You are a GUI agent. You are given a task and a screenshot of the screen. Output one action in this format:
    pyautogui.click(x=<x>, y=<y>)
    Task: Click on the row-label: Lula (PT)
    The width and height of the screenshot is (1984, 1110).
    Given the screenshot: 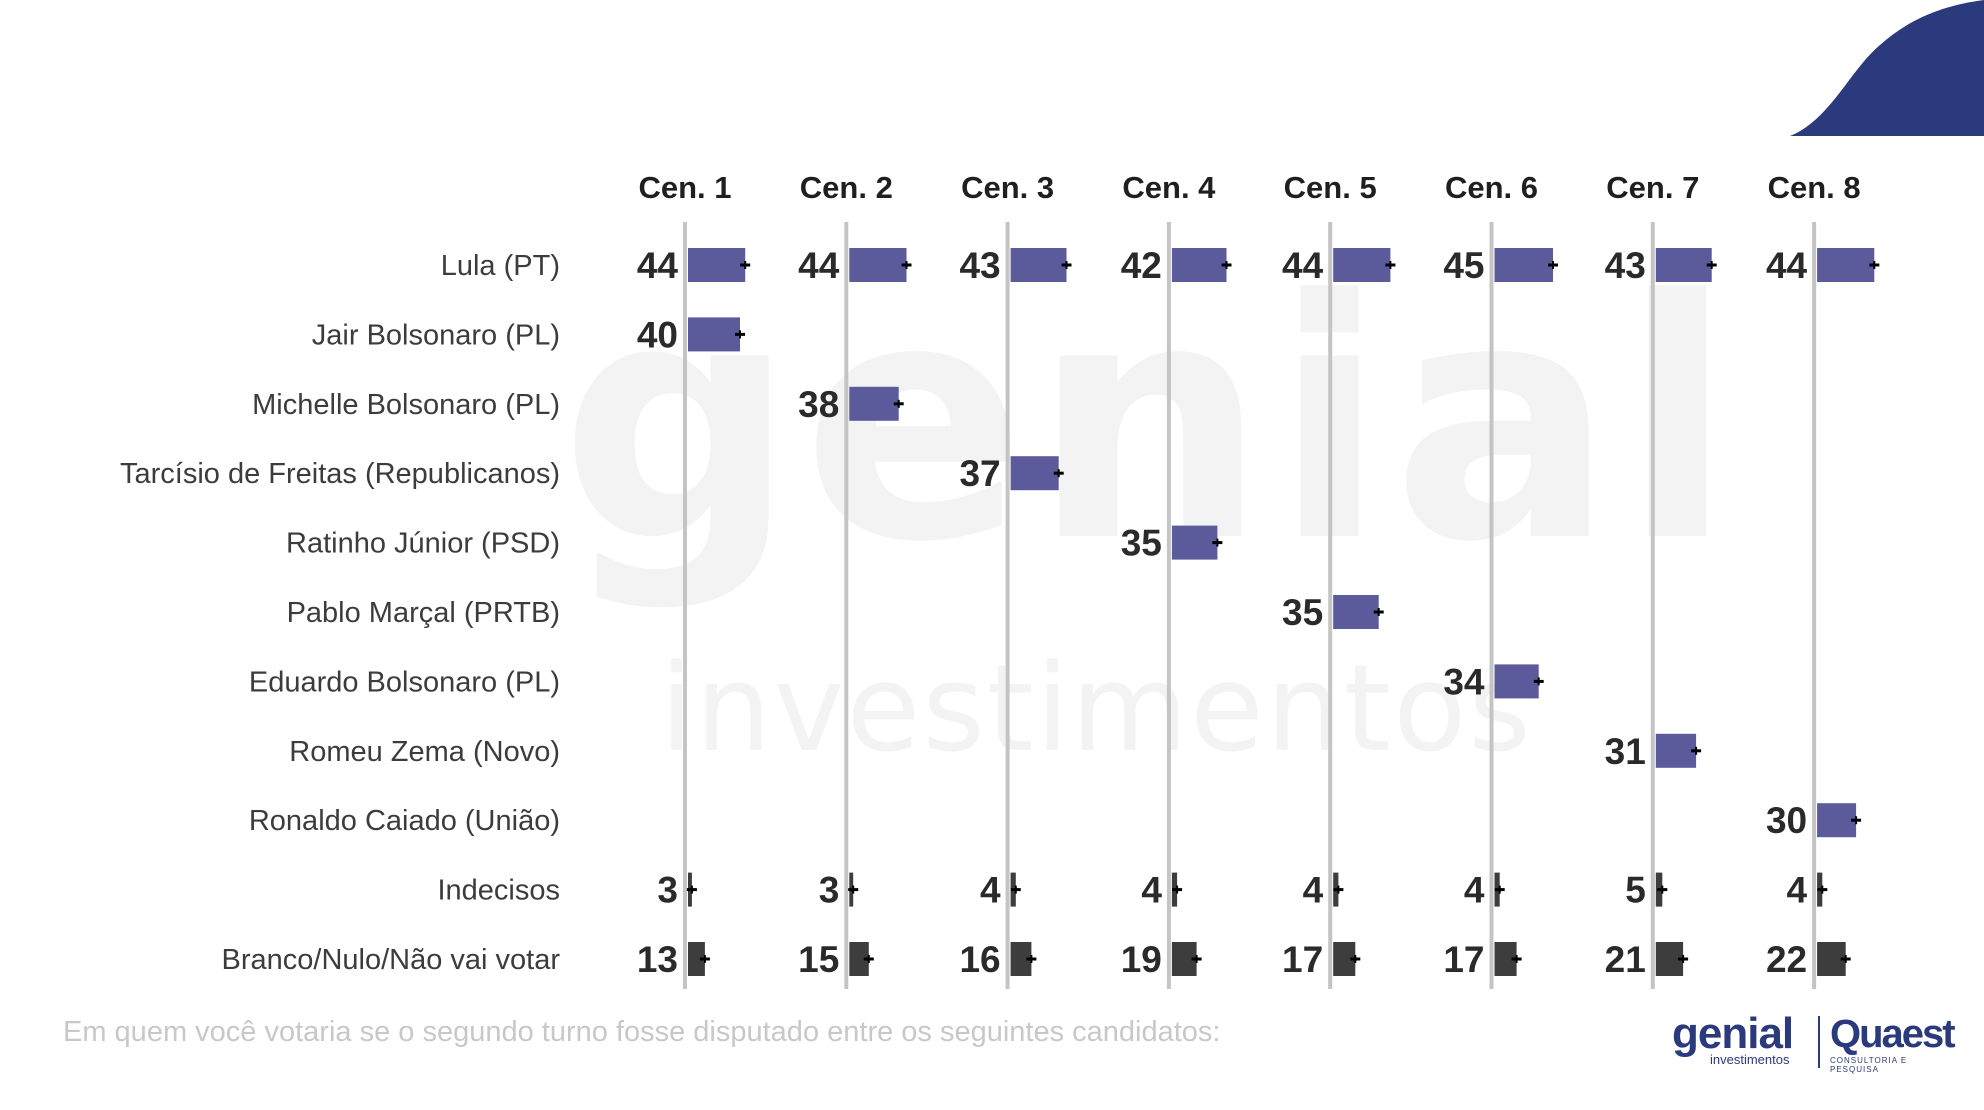 What is the action you would take?
    pyautogui.click(x=500, y=266)
    